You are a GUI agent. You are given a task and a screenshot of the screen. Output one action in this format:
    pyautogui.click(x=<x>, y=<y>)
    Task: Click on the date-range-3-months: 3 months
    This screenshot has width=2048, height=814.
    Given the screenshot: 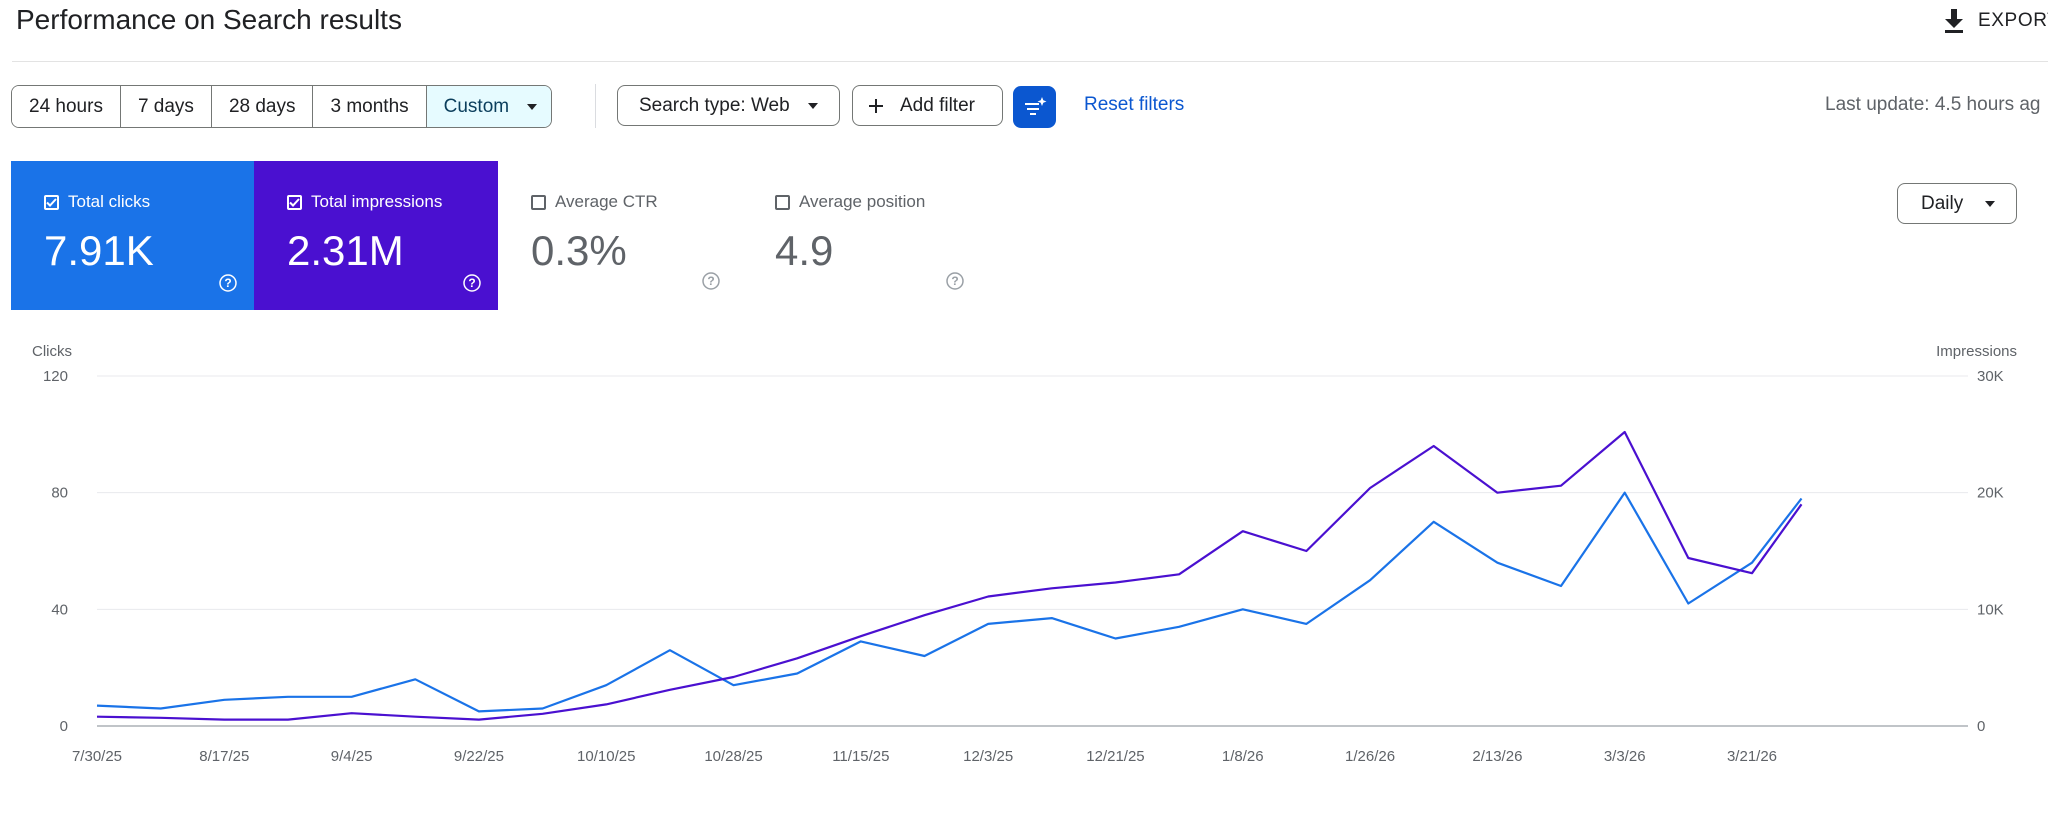 What is the action you would take?
    pyautogui.click(x=370, y=106)
    